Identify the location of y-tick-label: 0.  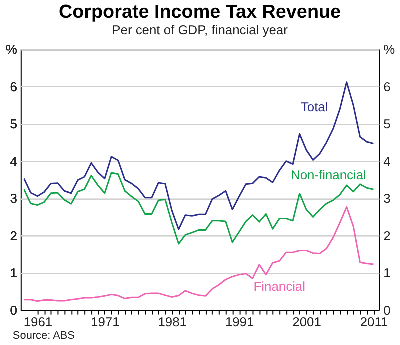
(14, 310).